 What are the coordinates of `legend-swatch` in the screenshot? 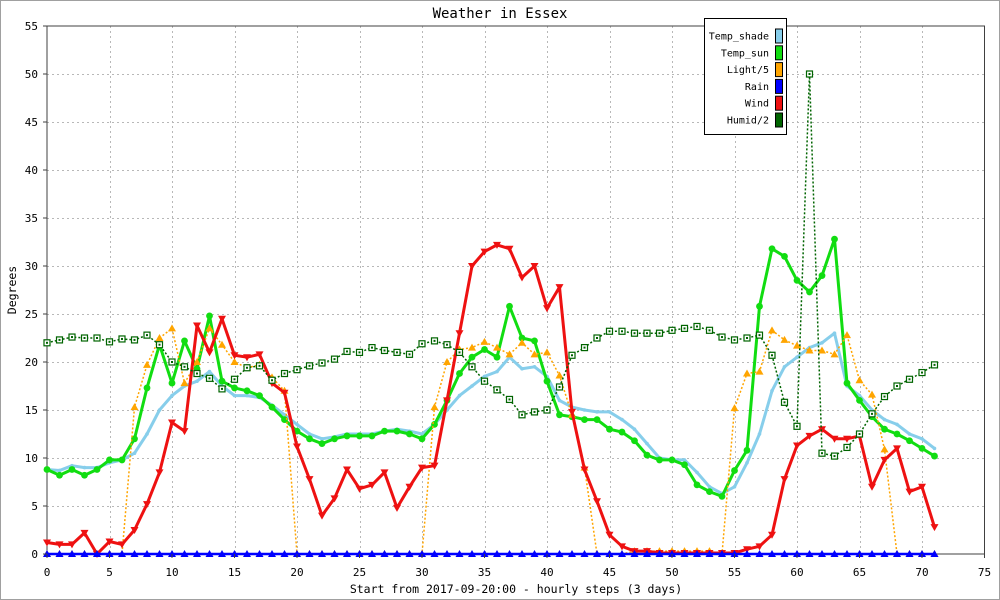 It's located at (779, 103).